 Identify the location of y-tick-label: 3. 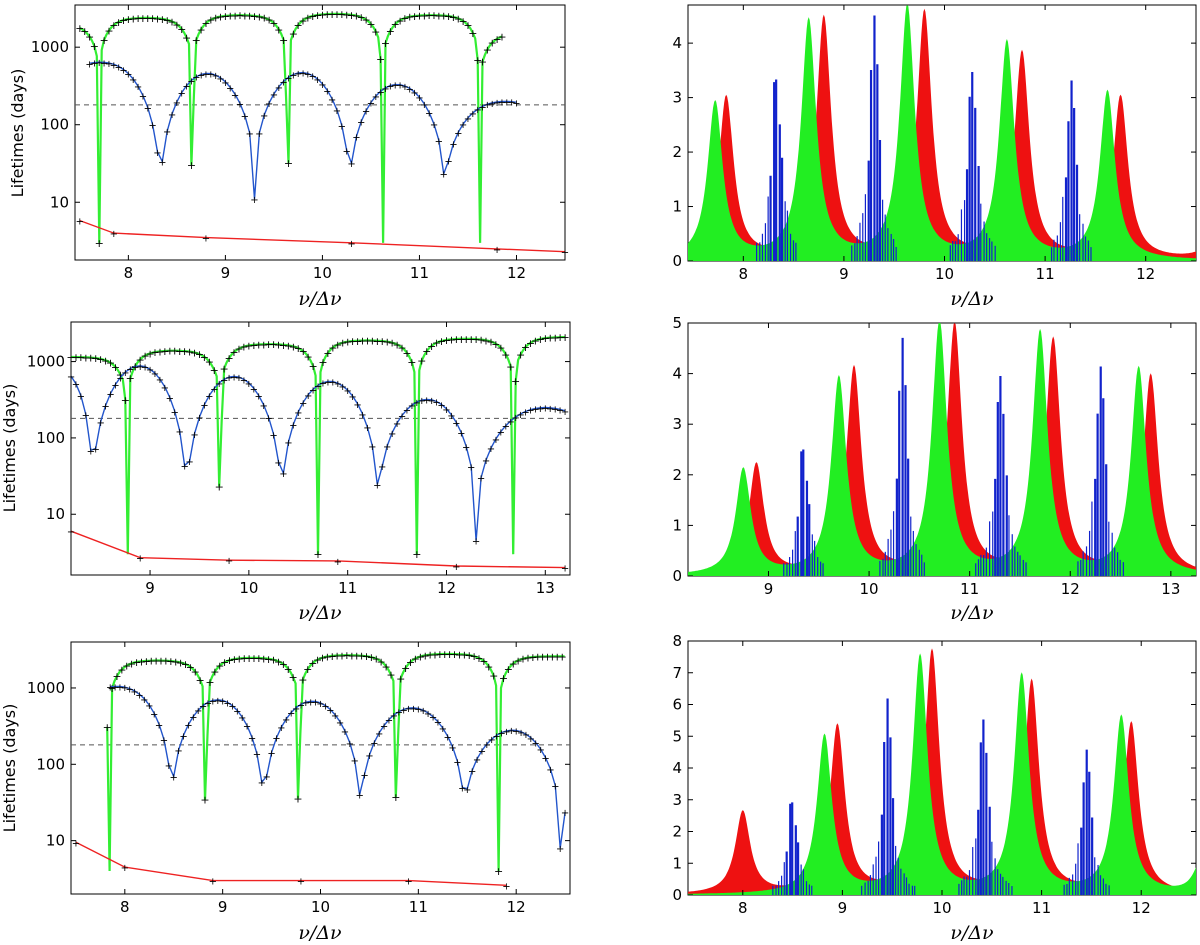
(677, 424).